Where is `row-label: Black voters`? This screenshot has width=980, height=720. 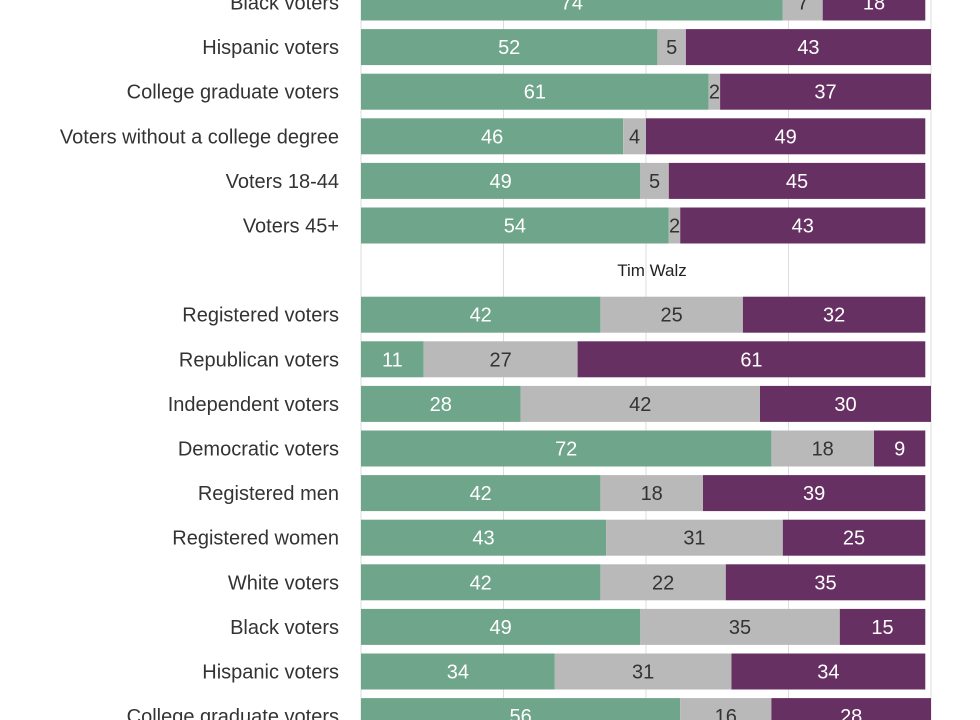
row-label: Black voters is located at coordinates (284, 628).